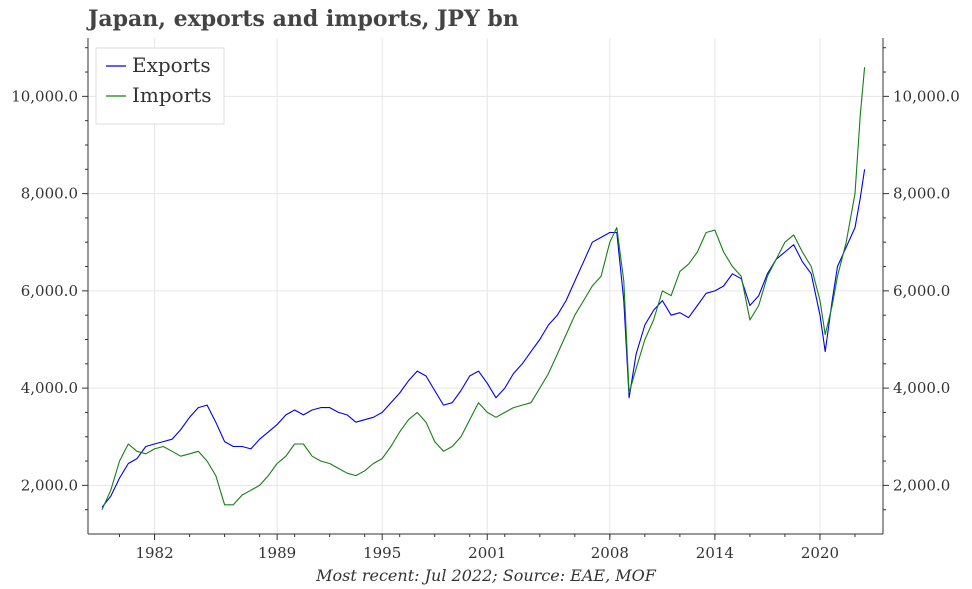  I want to click on y-tick-label-right: 10,000.0, so click(926, 96).